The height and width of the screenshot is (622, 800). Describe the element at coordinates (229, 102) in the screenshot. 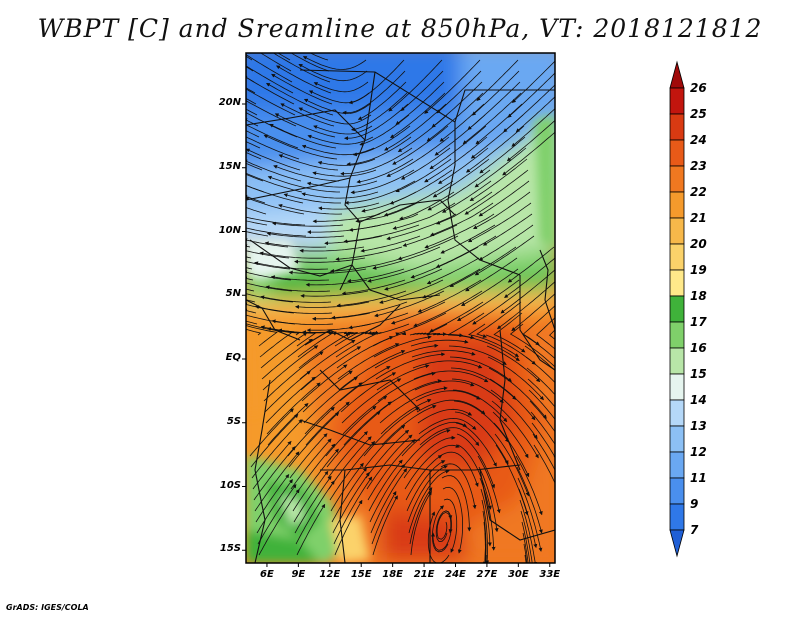

I see `lat-tick-label: 20N` at that location.